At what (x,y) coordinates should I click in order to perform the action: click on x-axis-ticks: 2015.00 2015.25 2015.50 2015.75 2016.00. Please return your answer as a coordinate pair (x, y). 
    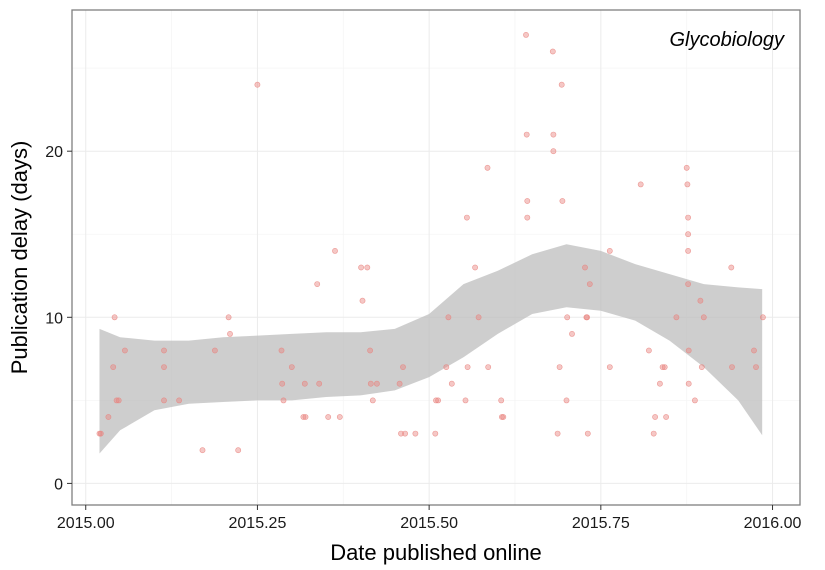
    Looking at the image, I should click on (429, 518).